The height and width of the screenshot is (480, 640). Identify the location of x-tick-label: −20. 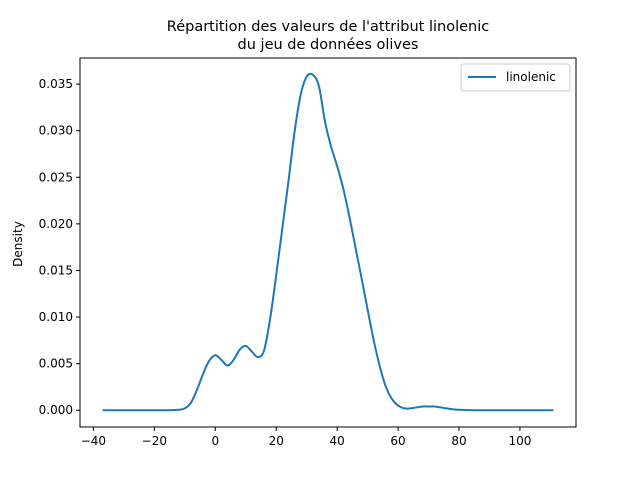
(154, 441).